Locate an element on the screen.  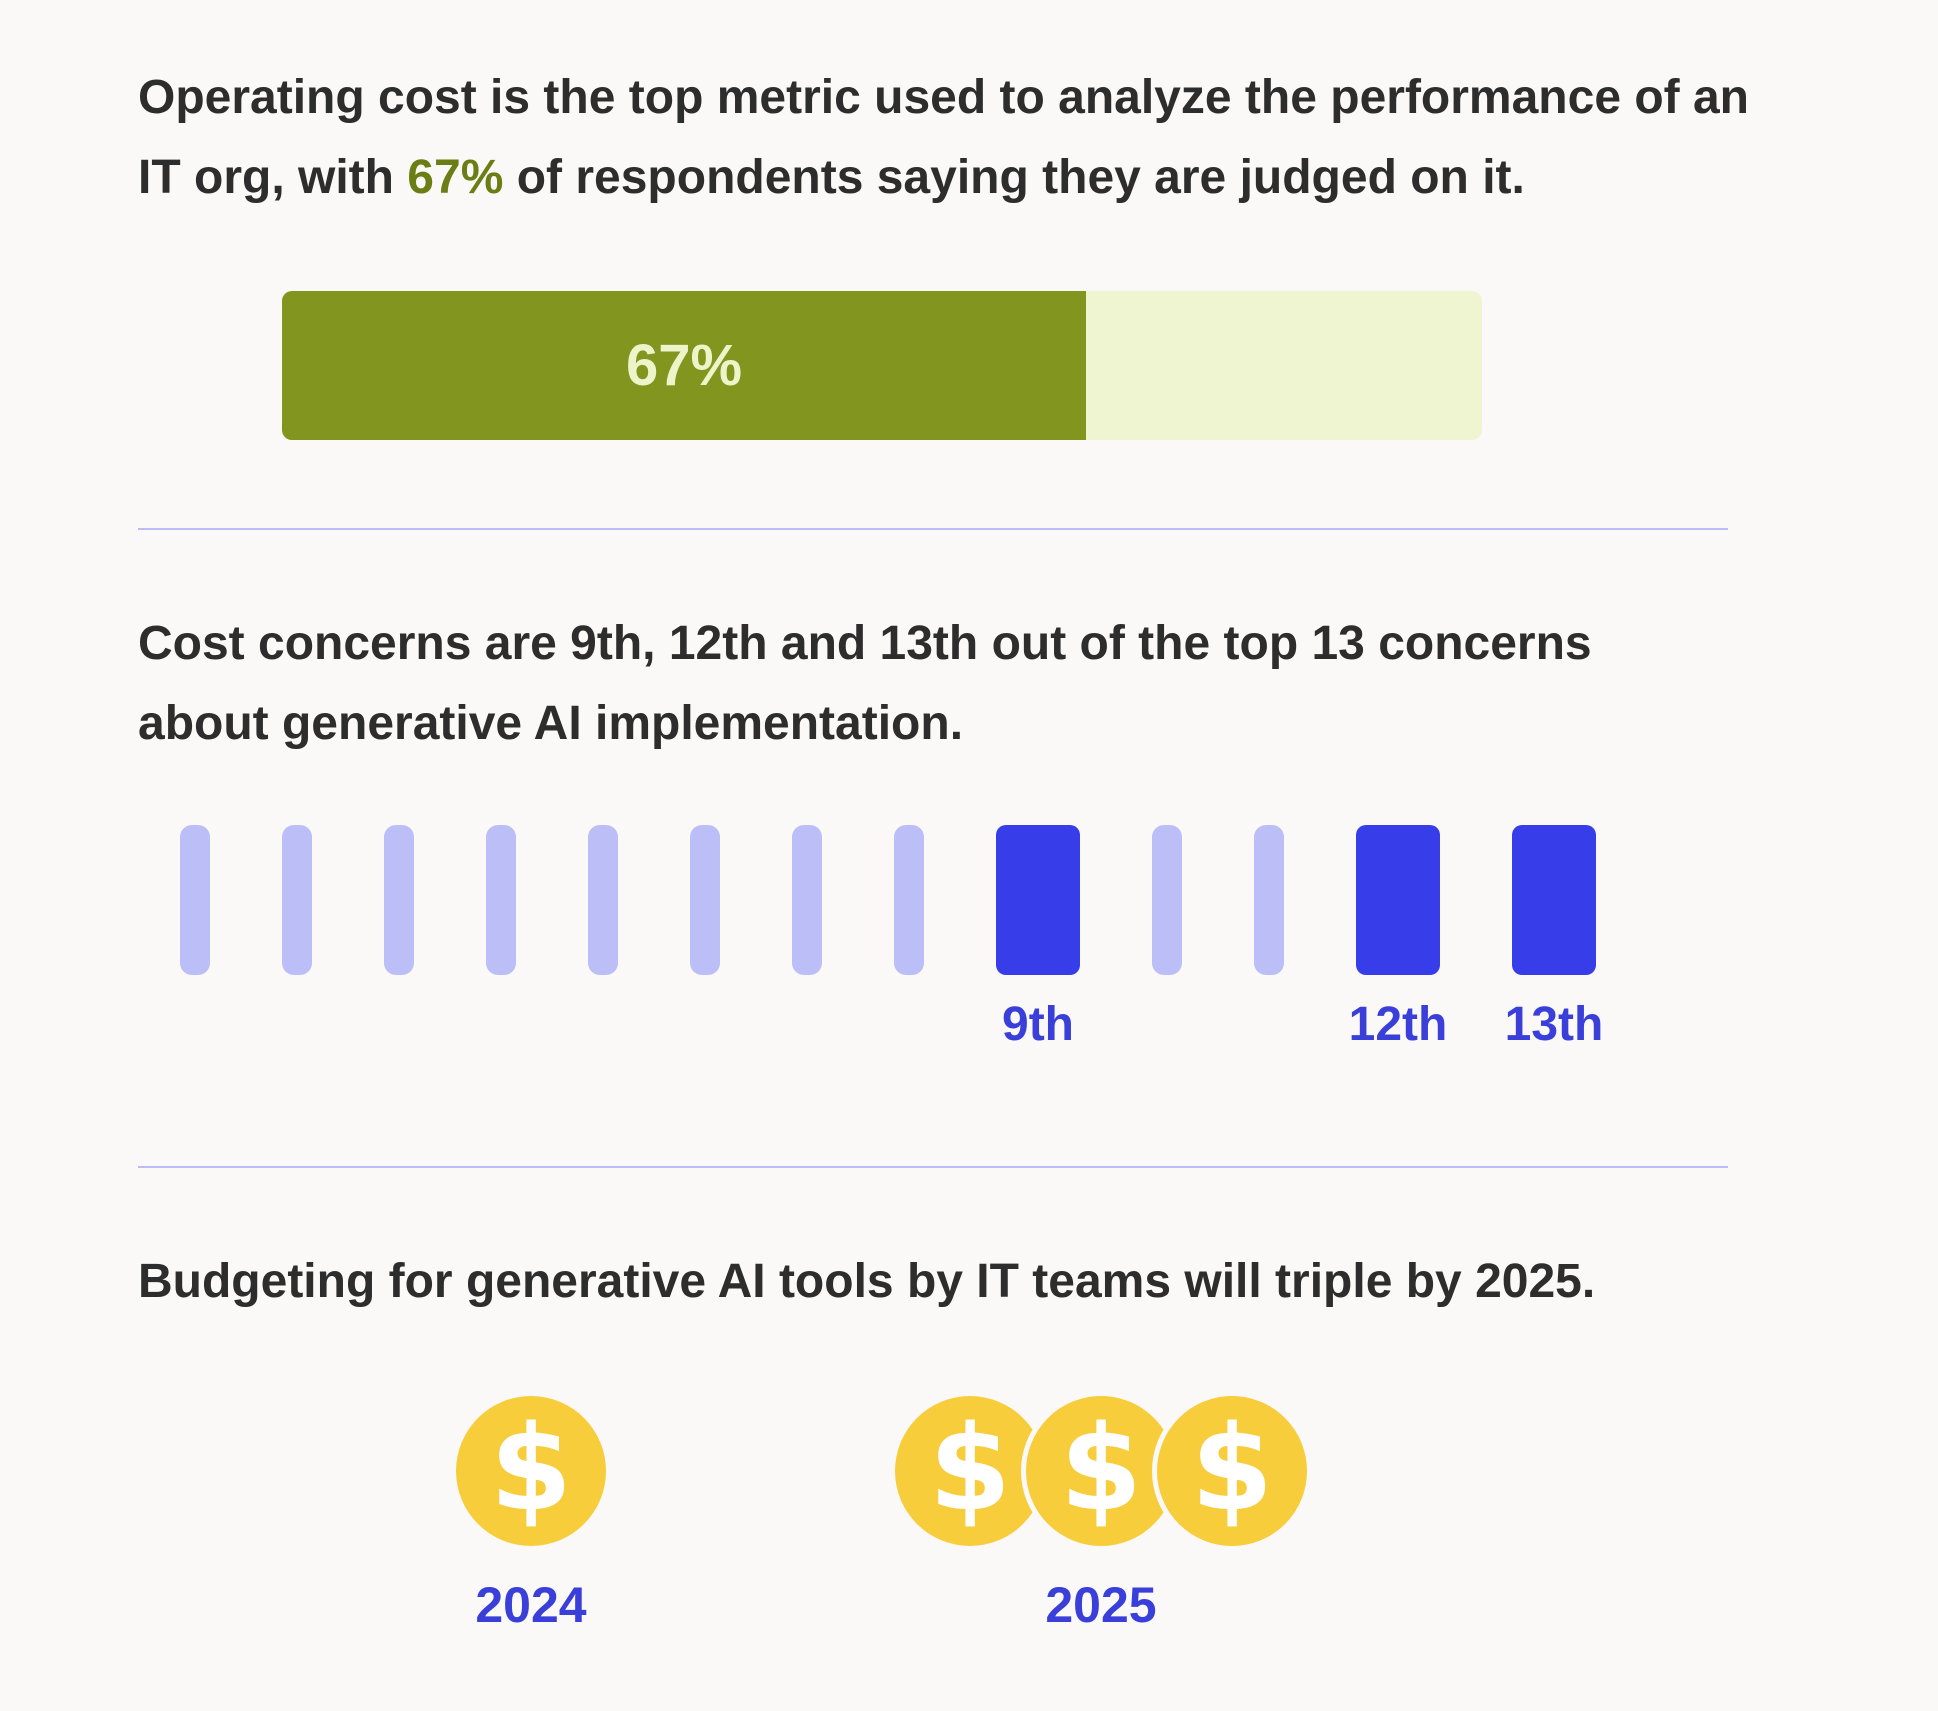
concern-rank-label: 9th is located at coordinates (1038, 1024).